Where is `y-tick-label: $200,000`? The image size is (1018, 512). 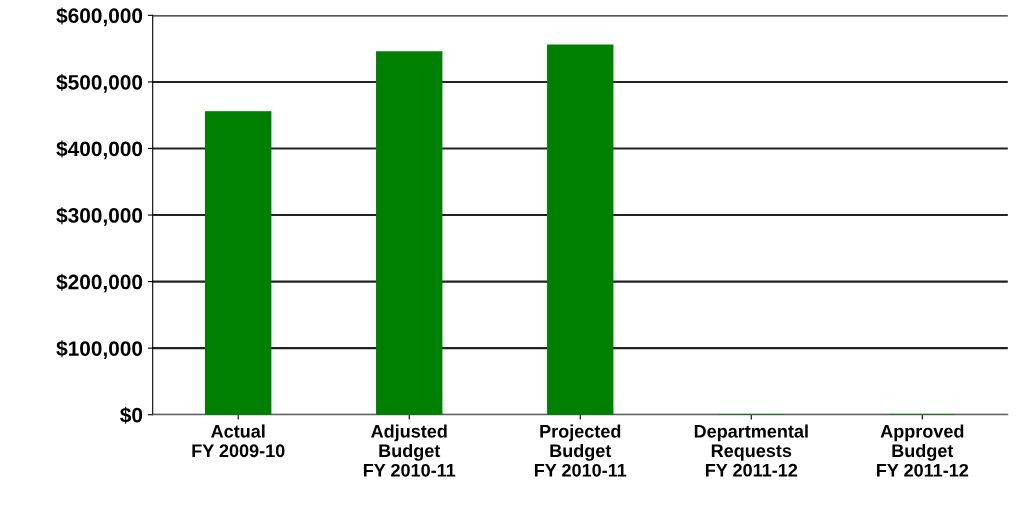 y-tick-label: $200,000 is located at coordinates (99, 283).